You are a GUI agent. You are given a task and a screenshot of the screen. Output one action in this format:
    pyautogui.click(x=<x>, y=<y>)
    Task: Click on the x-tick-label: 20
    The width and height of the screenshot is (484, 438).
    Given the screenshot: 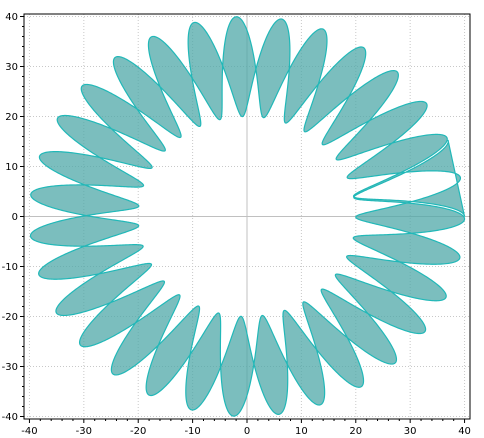 What is the action you would take?
    pyautogui.click(x=355, y=431)
    